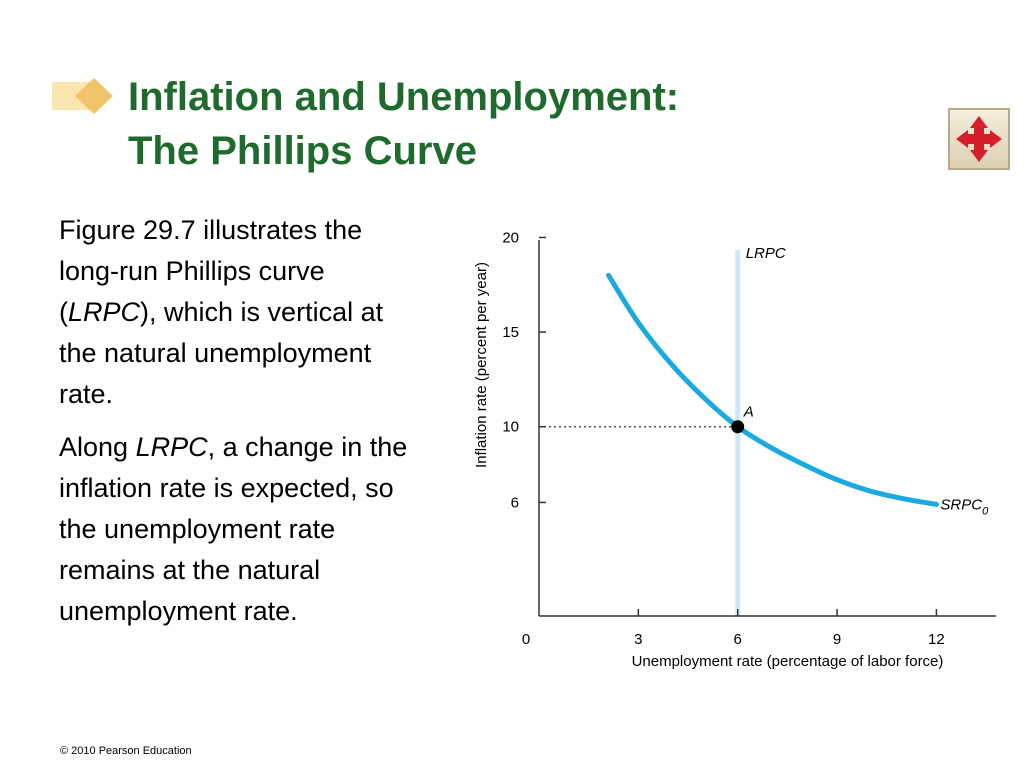  I want to click on y-axis-label: Inflation rate (percent per year), so click(481, 365).